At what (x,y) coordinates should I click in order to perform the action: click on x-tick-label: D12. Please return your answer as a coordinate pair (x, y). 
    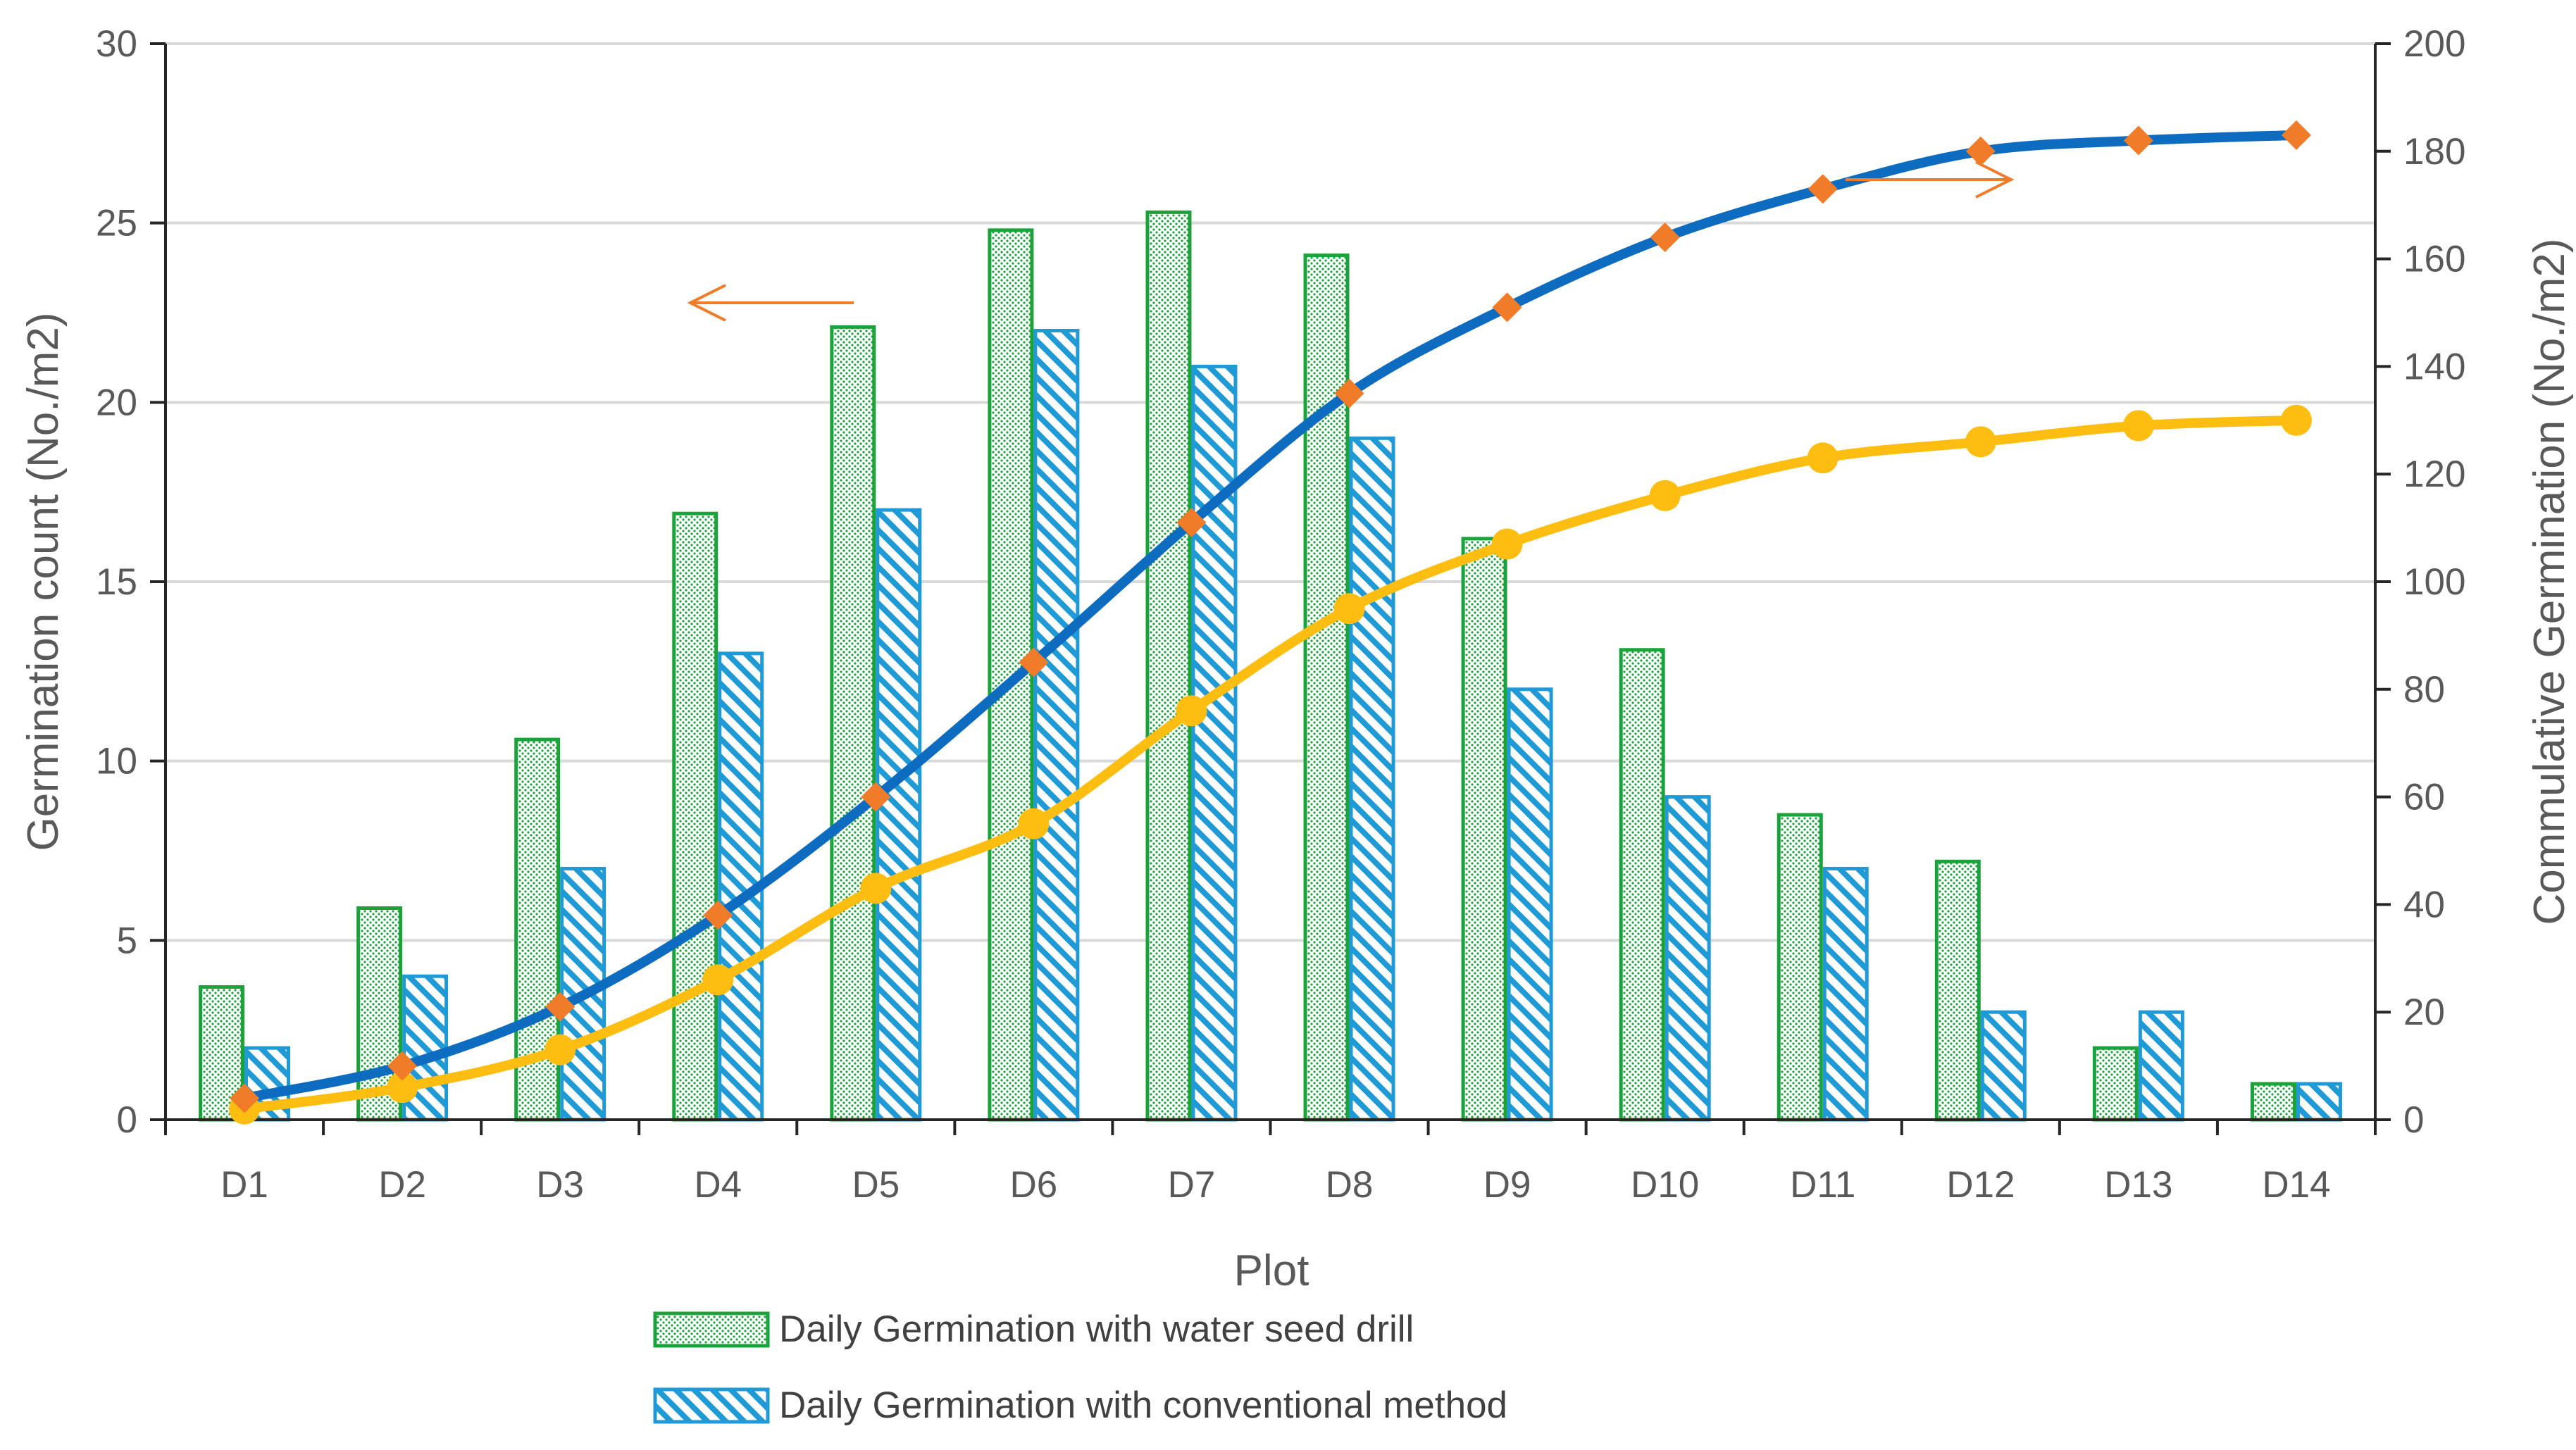
    Looking at the image, I should click on (1980, 1185).